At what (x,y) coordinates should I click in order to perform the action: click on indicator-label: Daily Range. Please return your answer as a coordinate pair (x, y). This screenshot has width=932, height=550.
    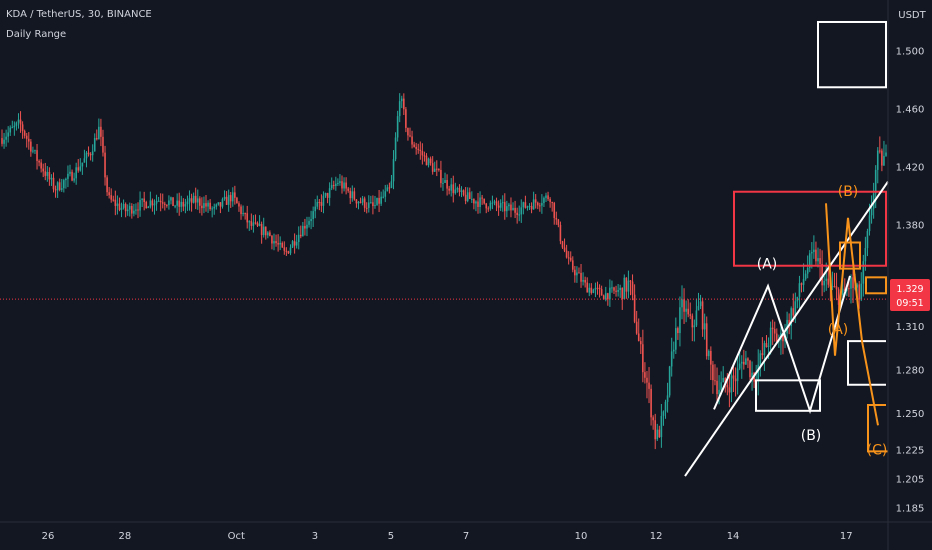
    Looking at the image, I should click on (36, 34).